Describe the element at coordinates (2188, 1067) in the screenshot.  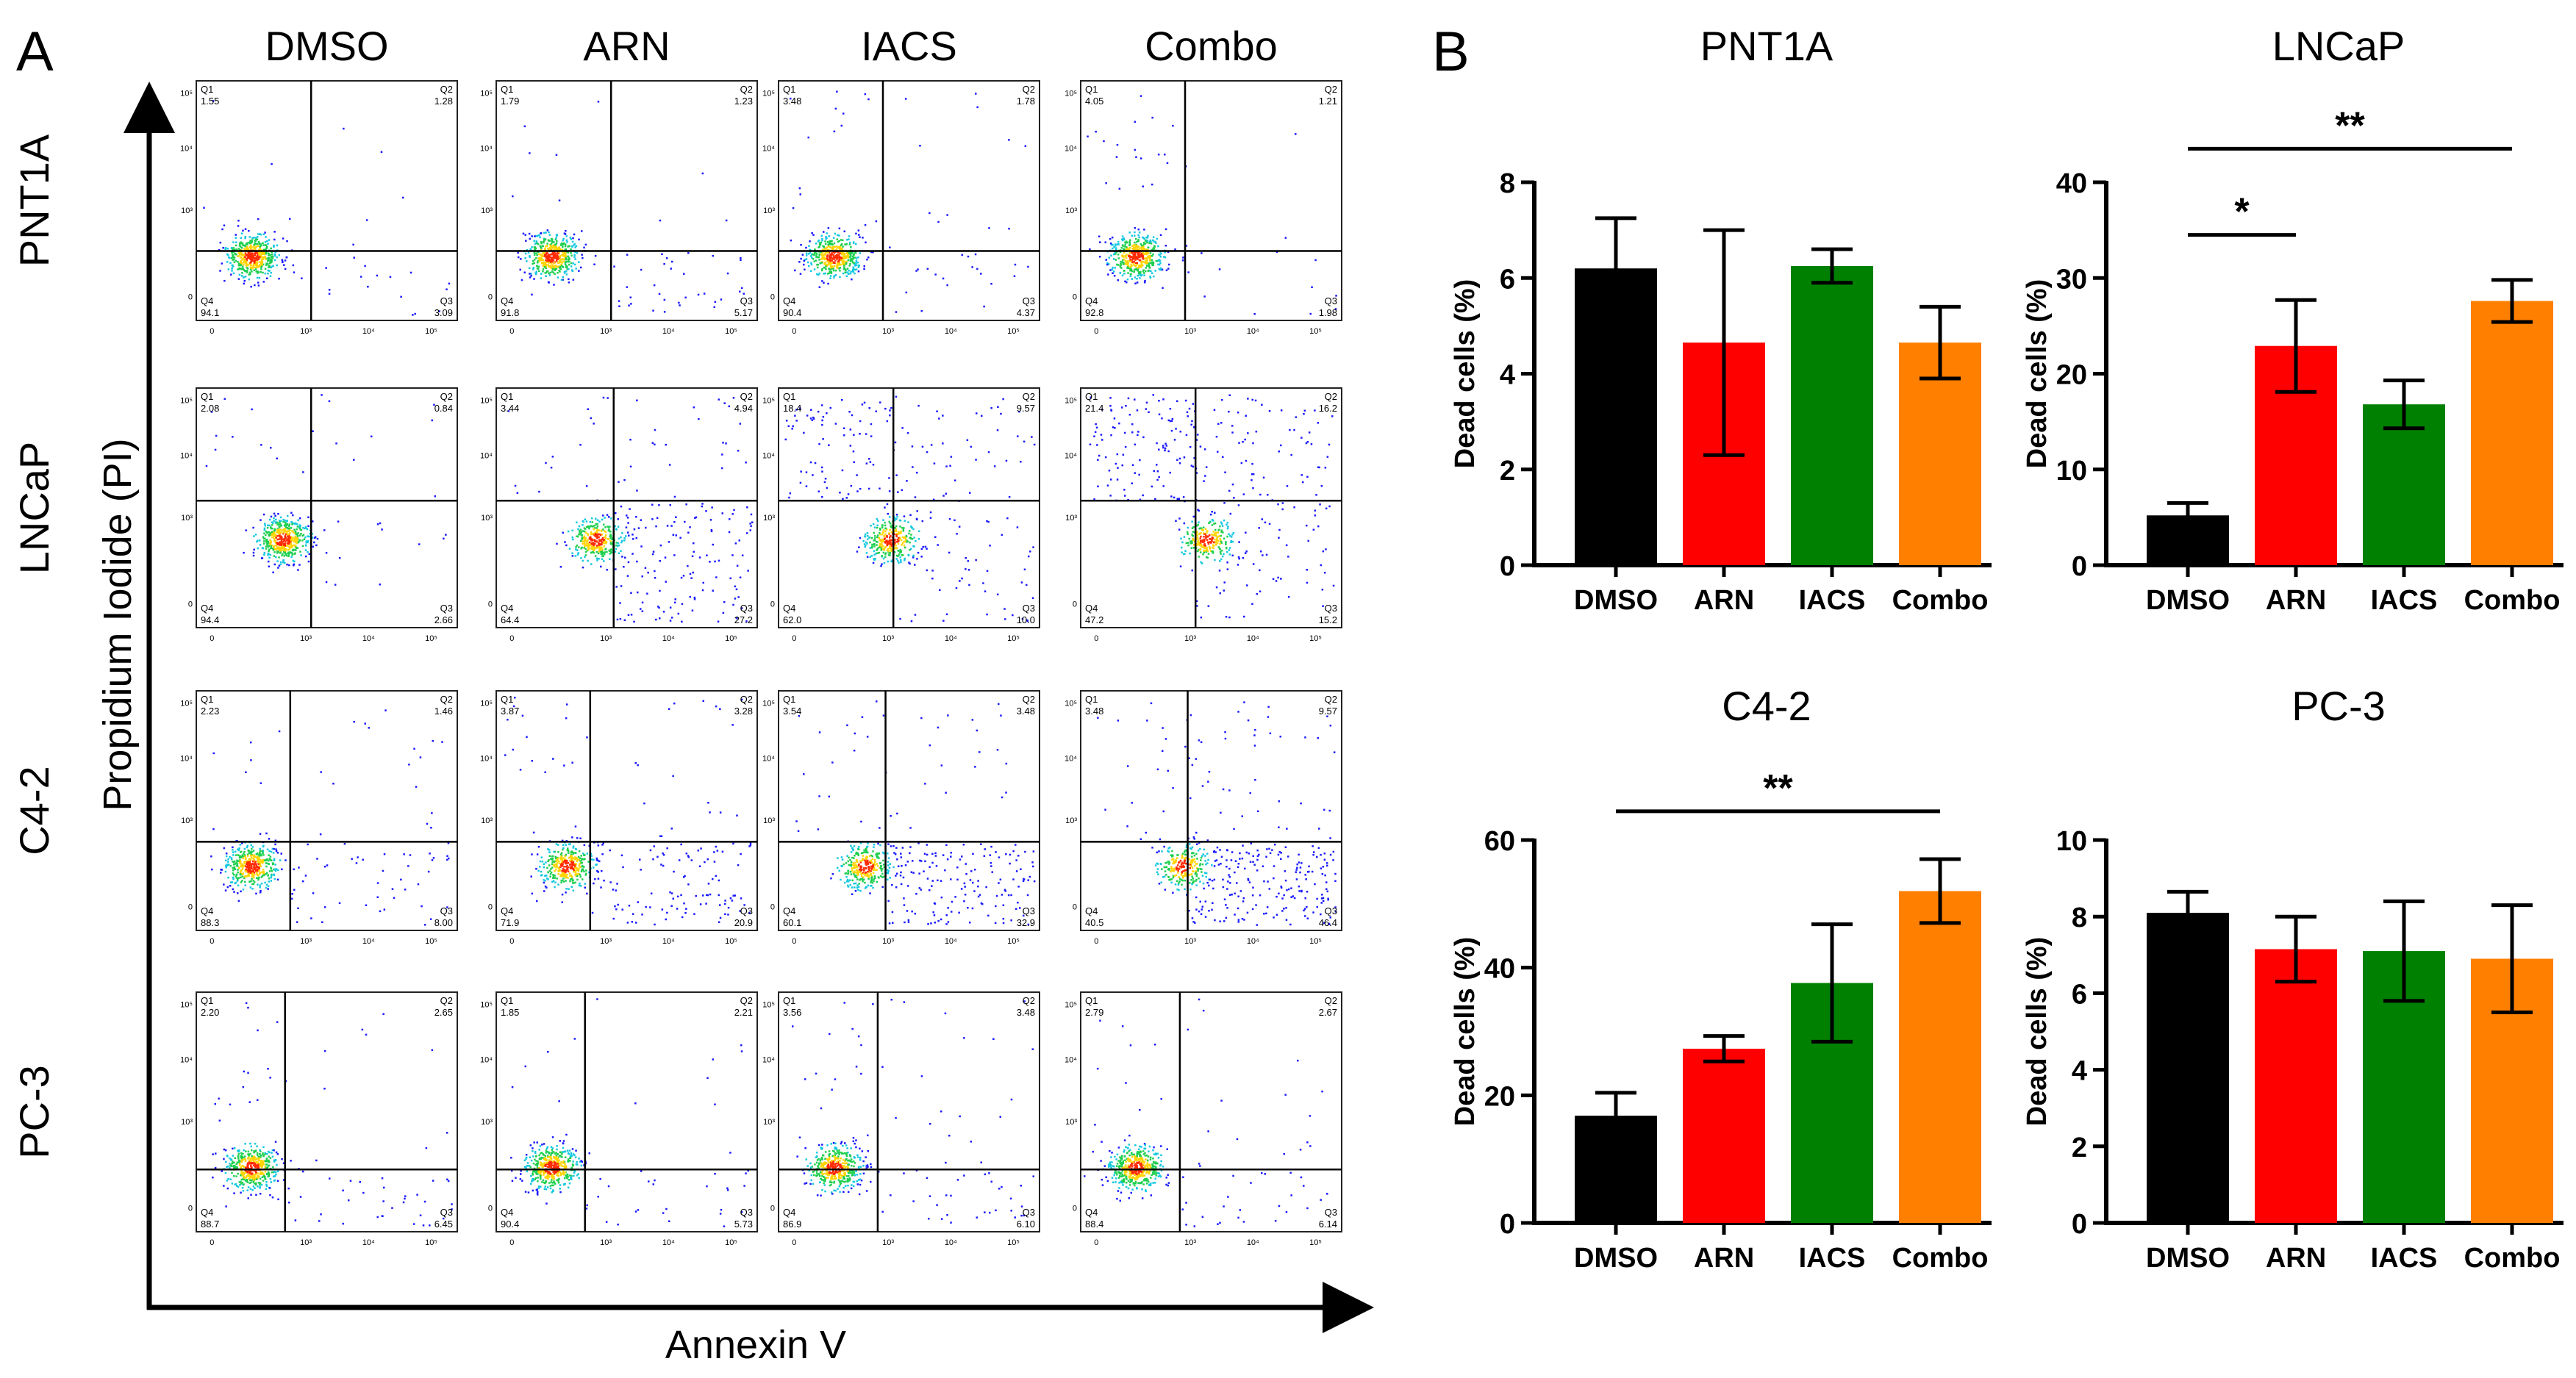
I see `bar-dmso` at that location.